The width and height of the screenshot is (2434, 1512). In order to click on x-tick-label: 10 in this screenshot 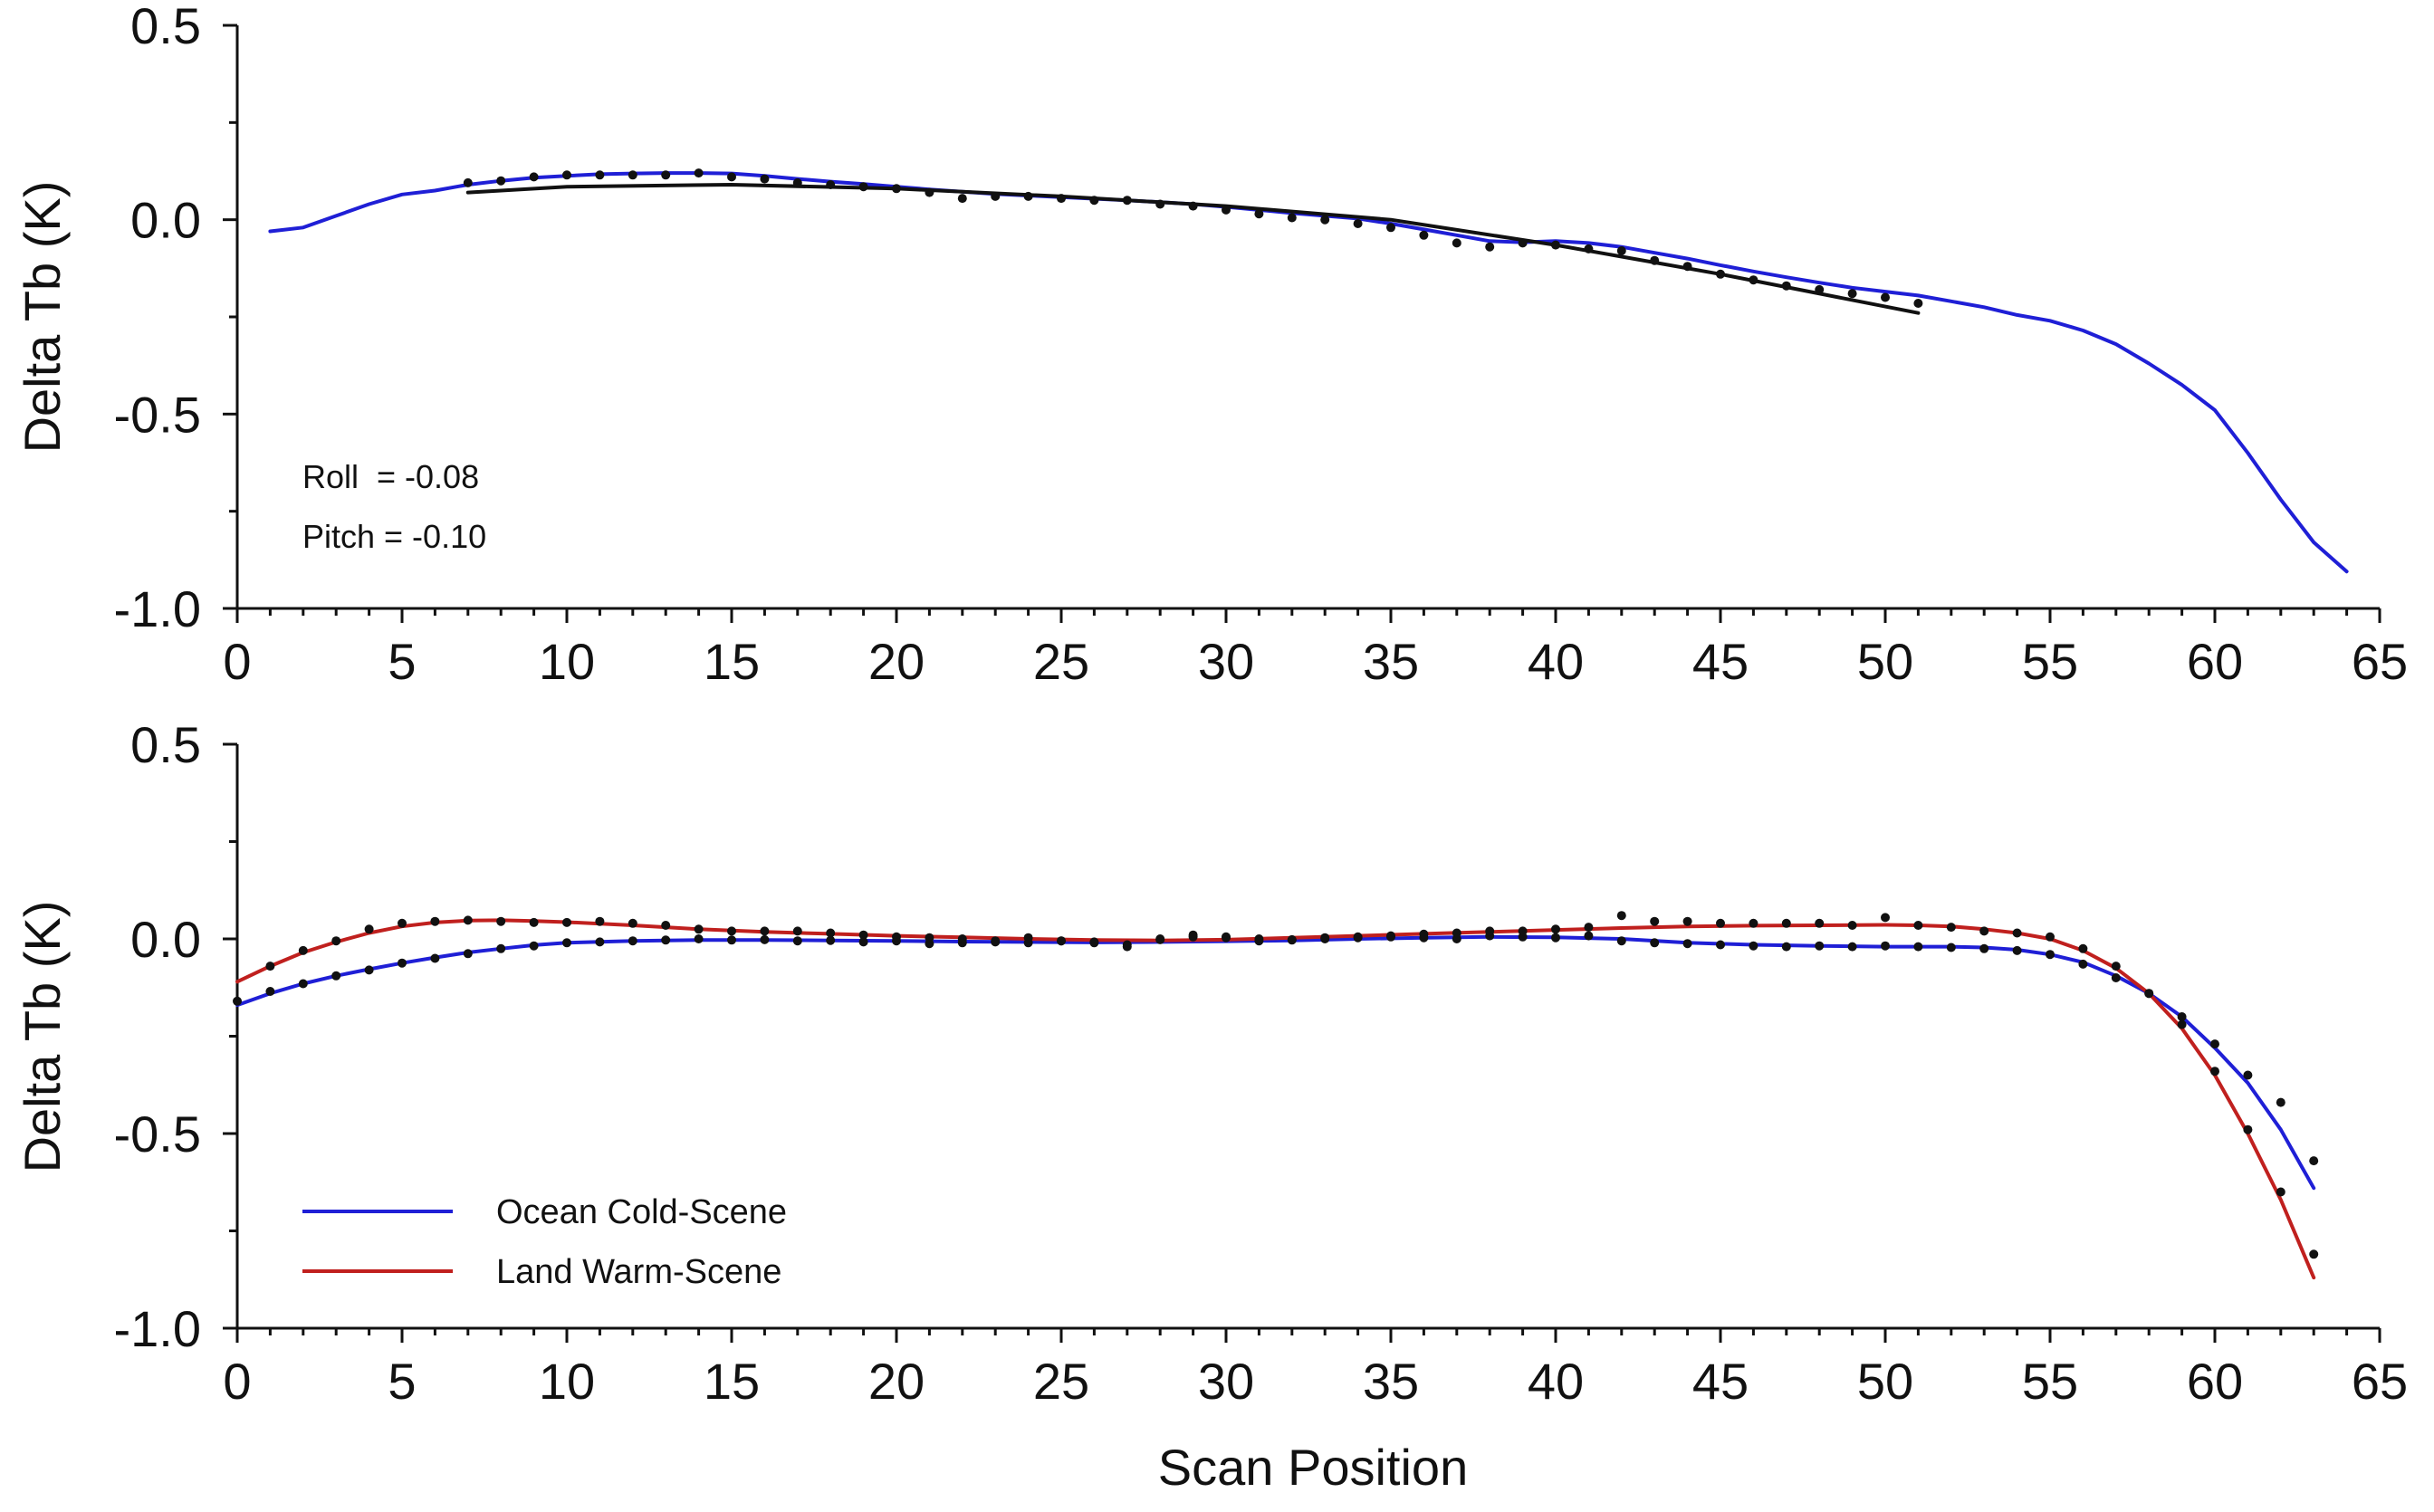, I will do `click(567, 1381)`.